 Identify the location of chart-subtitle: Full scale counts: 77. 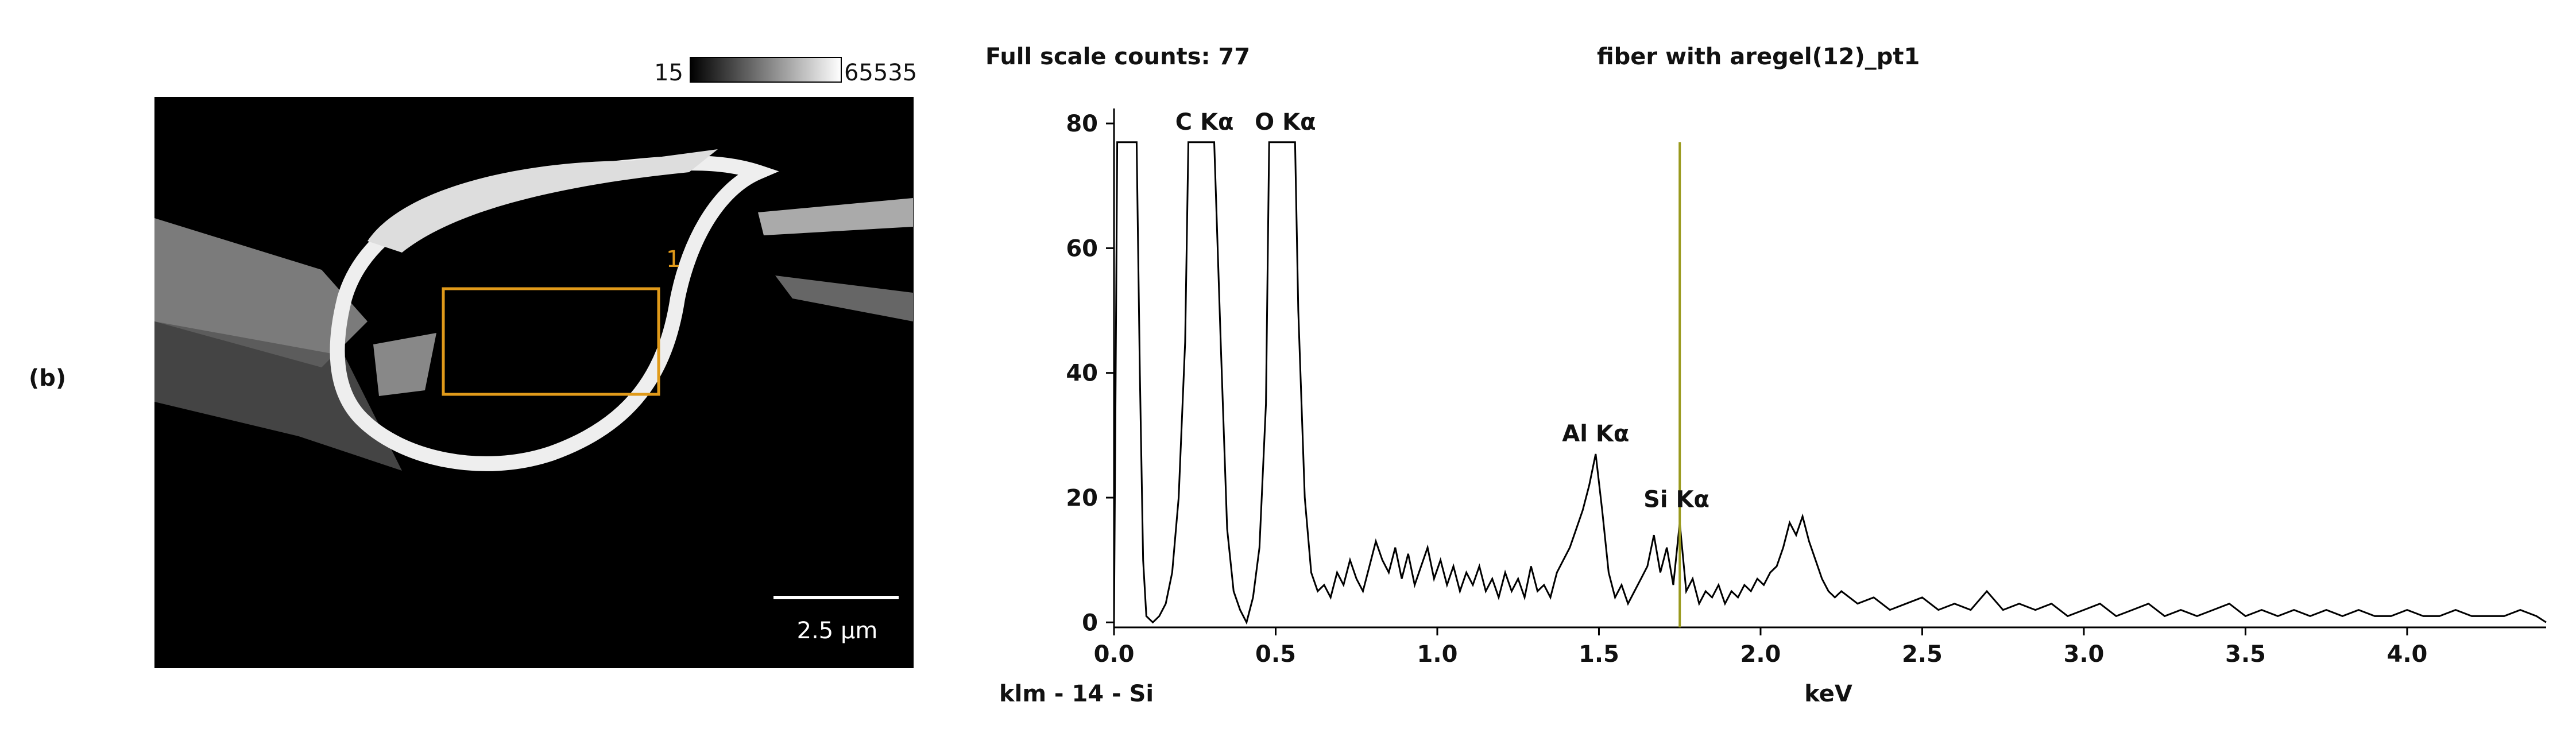
(1117, 57).